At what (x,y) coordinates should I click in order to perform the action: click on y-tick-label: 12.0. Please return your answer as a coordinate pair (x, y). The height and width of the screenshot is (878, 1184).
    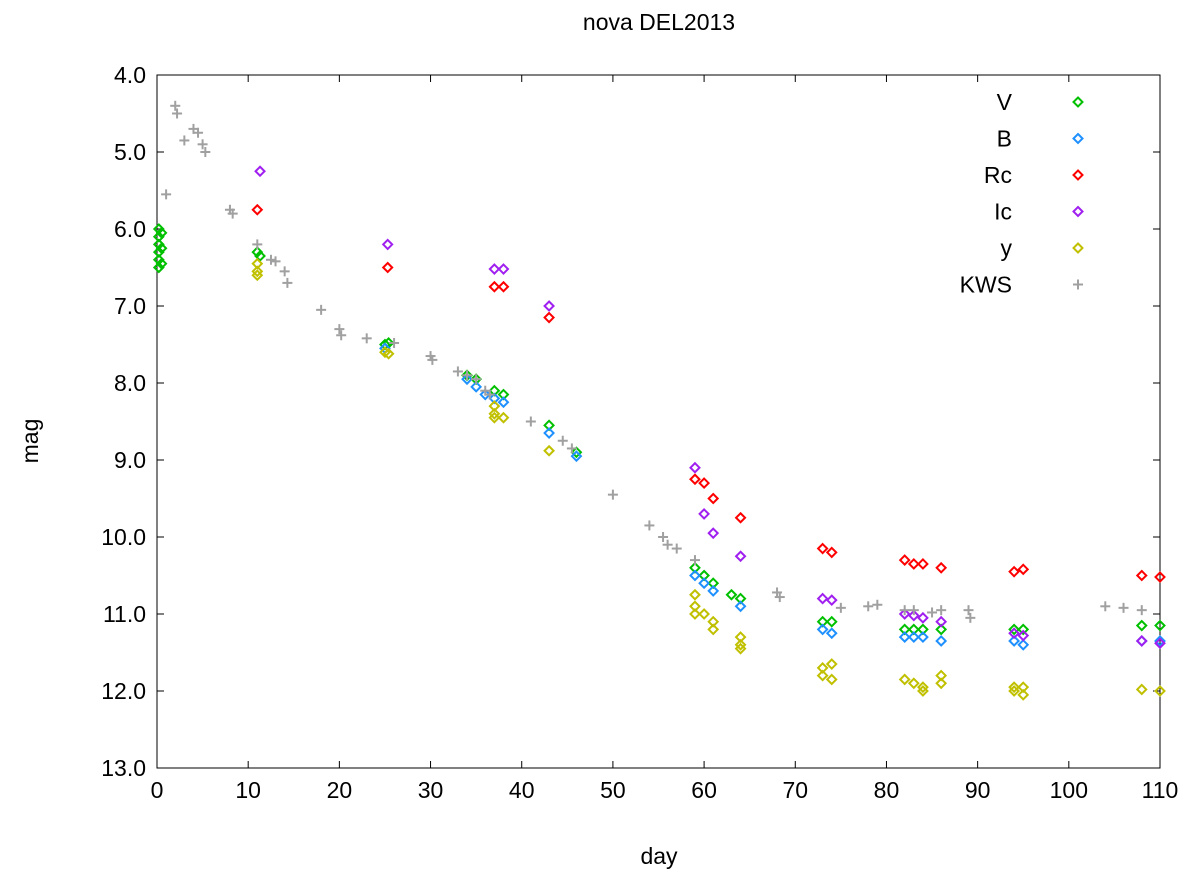
    Looking at the image, I should click on (123, 691).